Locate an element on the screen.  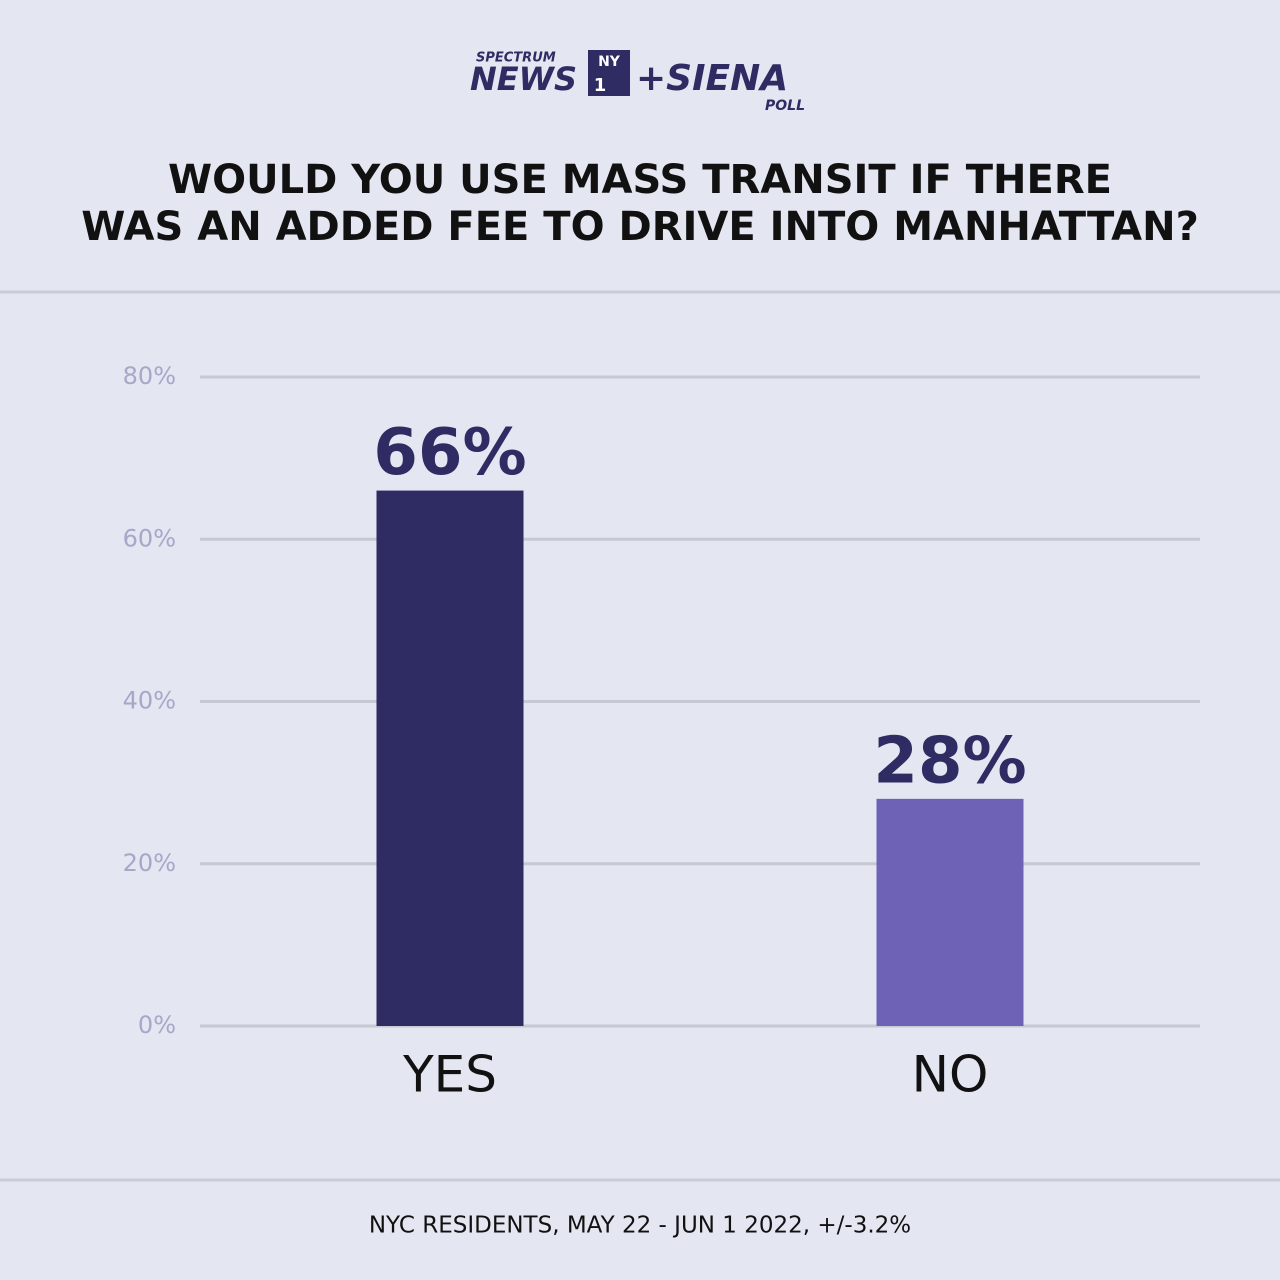
value-label: 28% is located at coordinates (949, 761).